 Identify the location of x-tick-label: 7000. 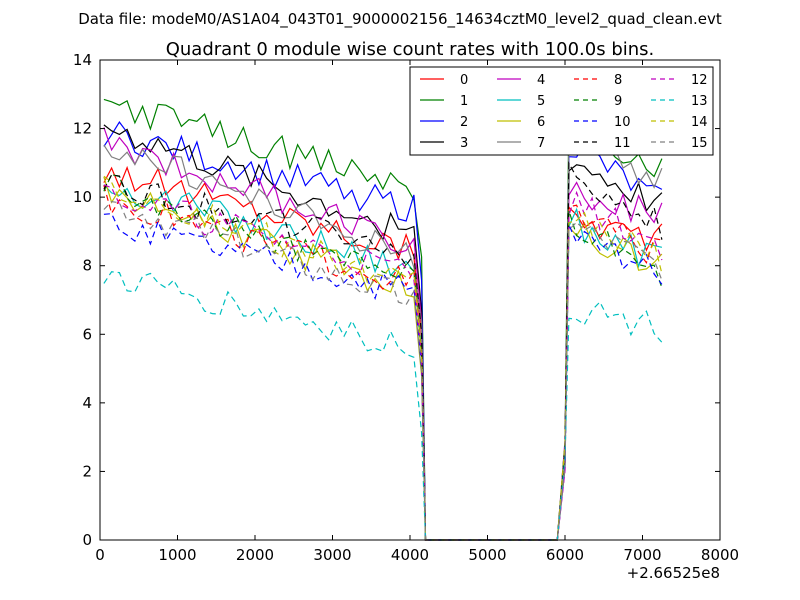
(642, 555).